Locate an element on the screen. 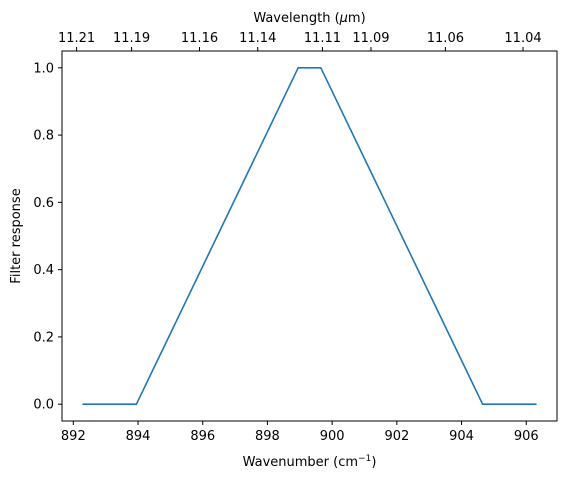 The image size is (567, 480). x-tick-label: 896 is located at coordinates (202, 436).